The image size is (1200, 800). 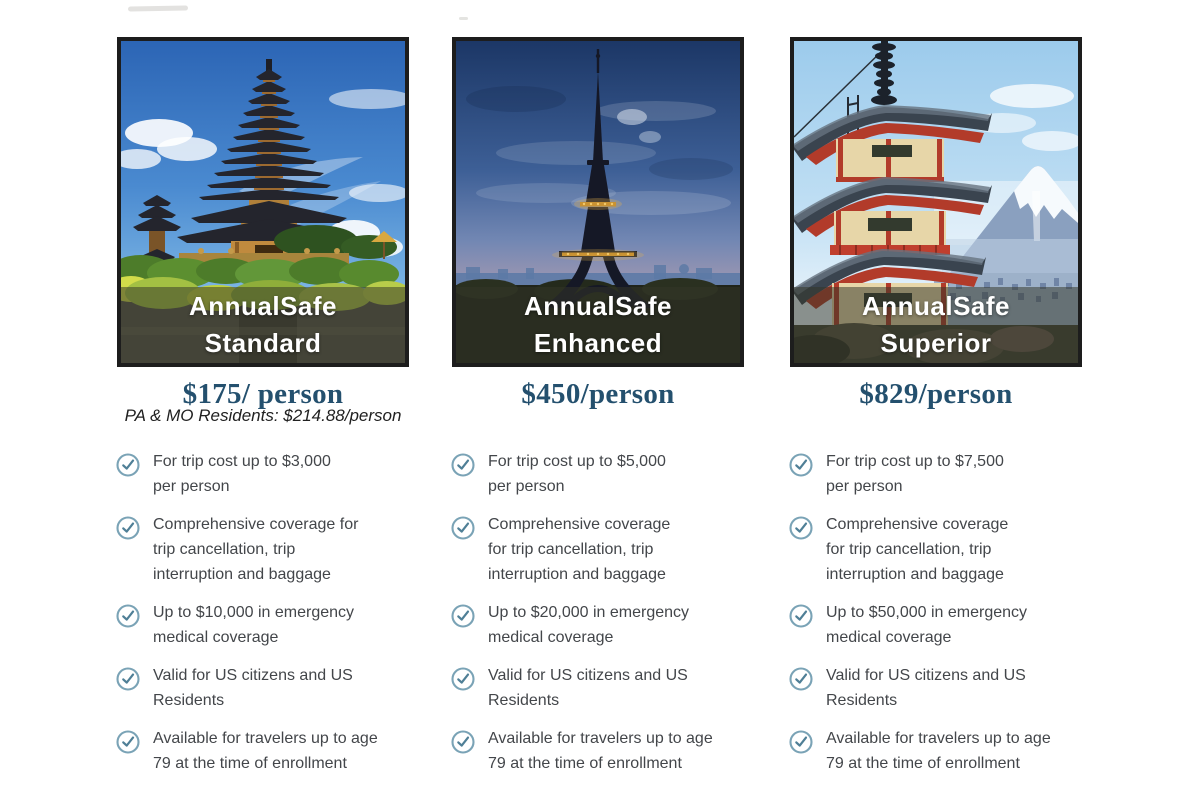 What do you see at coordinates (915, 474) in the screenshot?
I see `feature-text: For trip cost up to $7,500 per person` at bounding box center [915, 474].